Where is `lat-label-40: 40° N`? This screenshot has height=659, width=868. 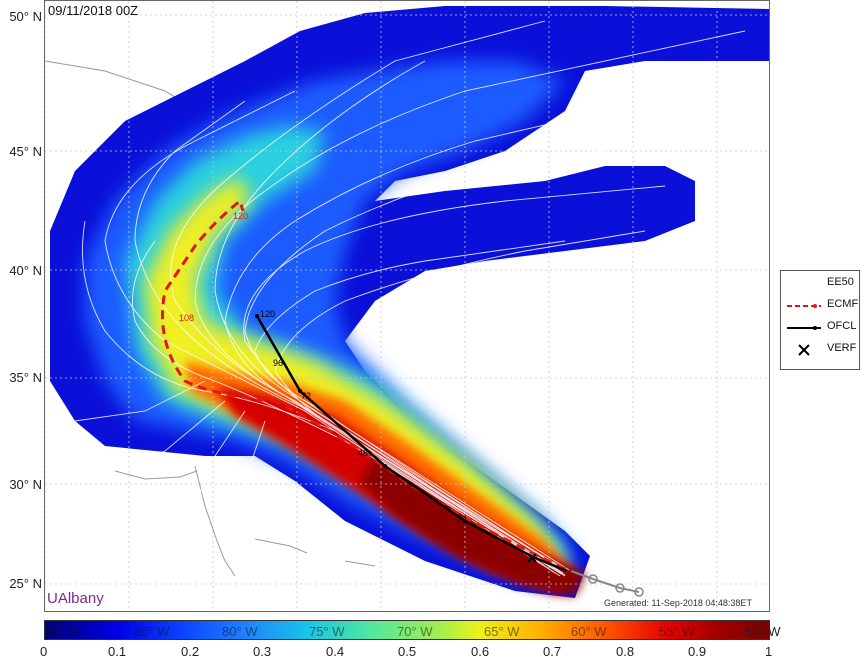 lat-label-40: 40° N is located at coordinates (25, 270).